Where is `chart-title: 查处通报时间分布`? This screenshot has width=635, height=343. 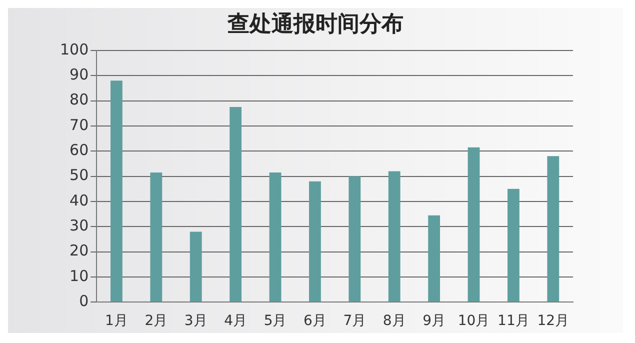
chart-title: 查处通报时间分布 is located at coordinates (315, 24).